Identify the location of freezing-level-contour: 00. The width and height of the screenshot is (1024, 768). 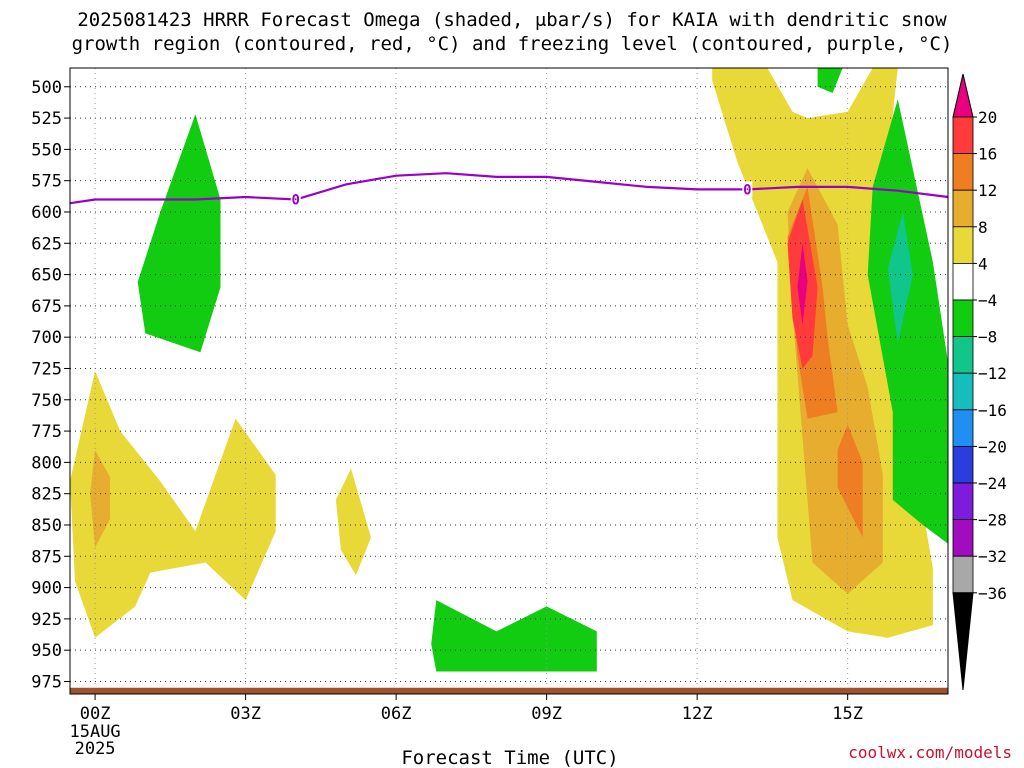
(509, 190).